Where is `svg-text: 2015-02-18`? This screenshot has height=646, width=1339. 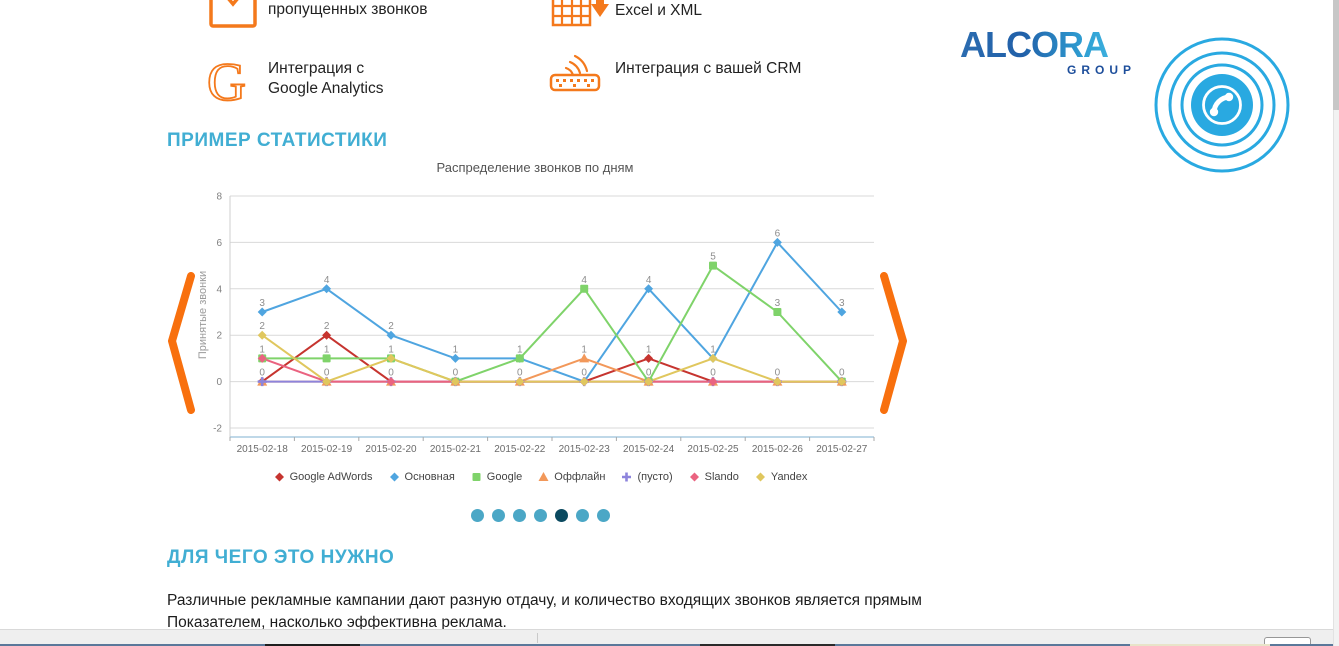
svg-text: 2015-02-18 is located at coordinates (263, 449).